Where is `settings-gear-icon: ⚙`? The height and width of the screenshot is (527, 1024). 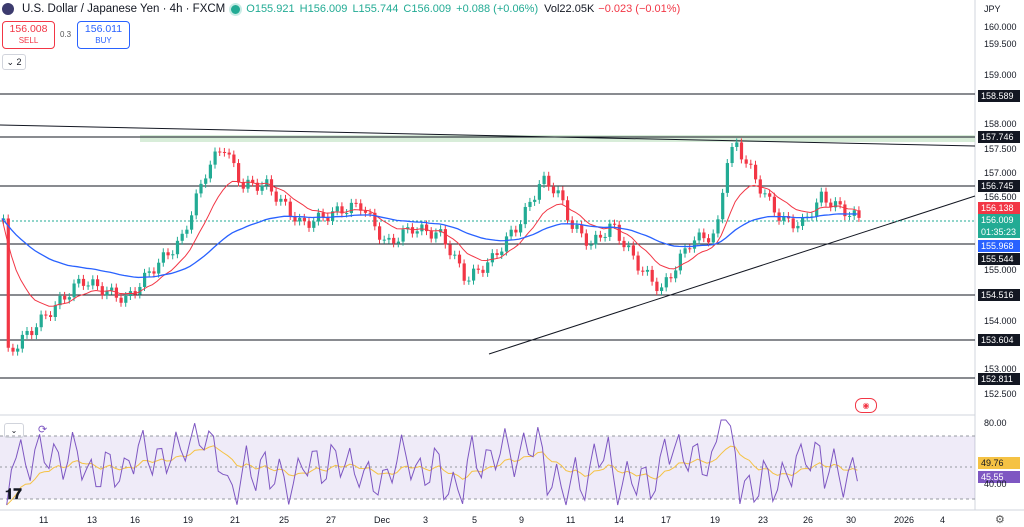 settings-gear-icon: ⚙ is located at coordinates (1000, 520).